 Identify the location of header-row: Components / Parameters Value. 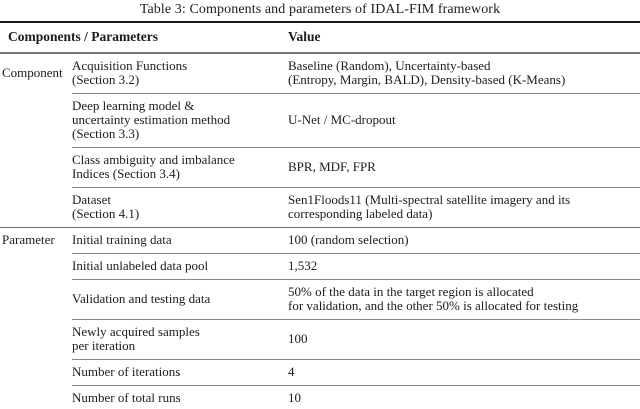
(320, 38).